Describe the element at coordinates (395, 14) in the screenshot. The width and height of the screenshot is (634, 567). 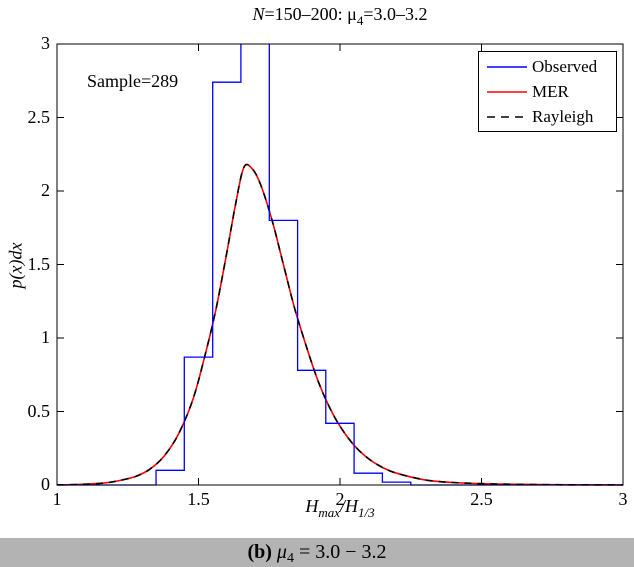
I see `title-seg2: =3.0–3.2` at that location.